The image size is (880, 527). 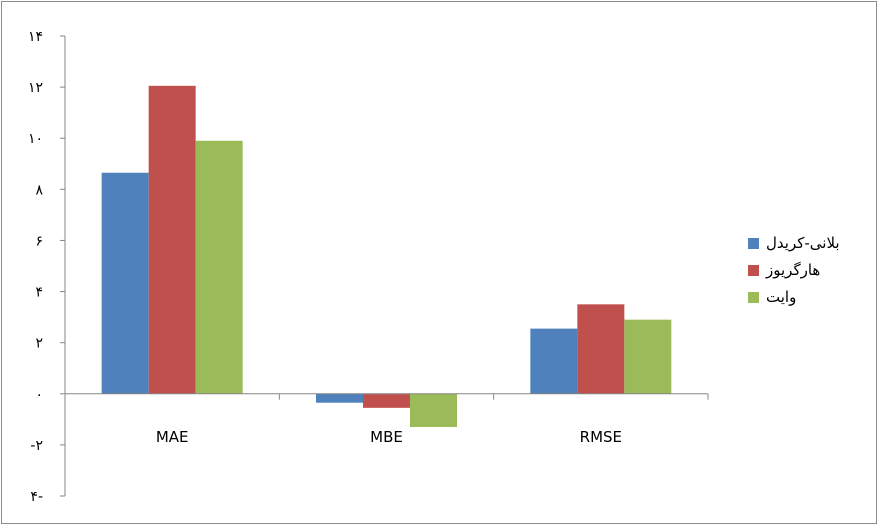 What do you see at coordinates (39, 293) in the screenshot?
I see `y-tick-label: ۴` at bounding box center [39, 293].